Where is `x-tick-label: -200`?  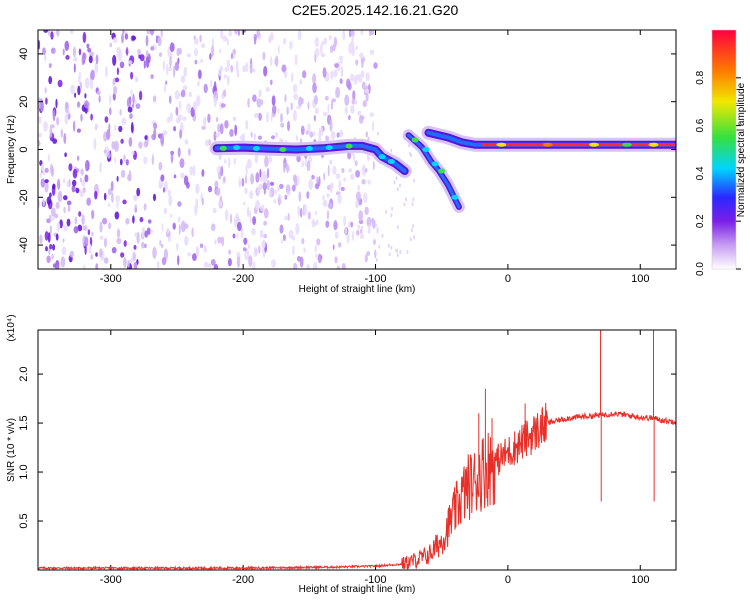 x-tick-label: -200 is located at coordinates (243, 580).